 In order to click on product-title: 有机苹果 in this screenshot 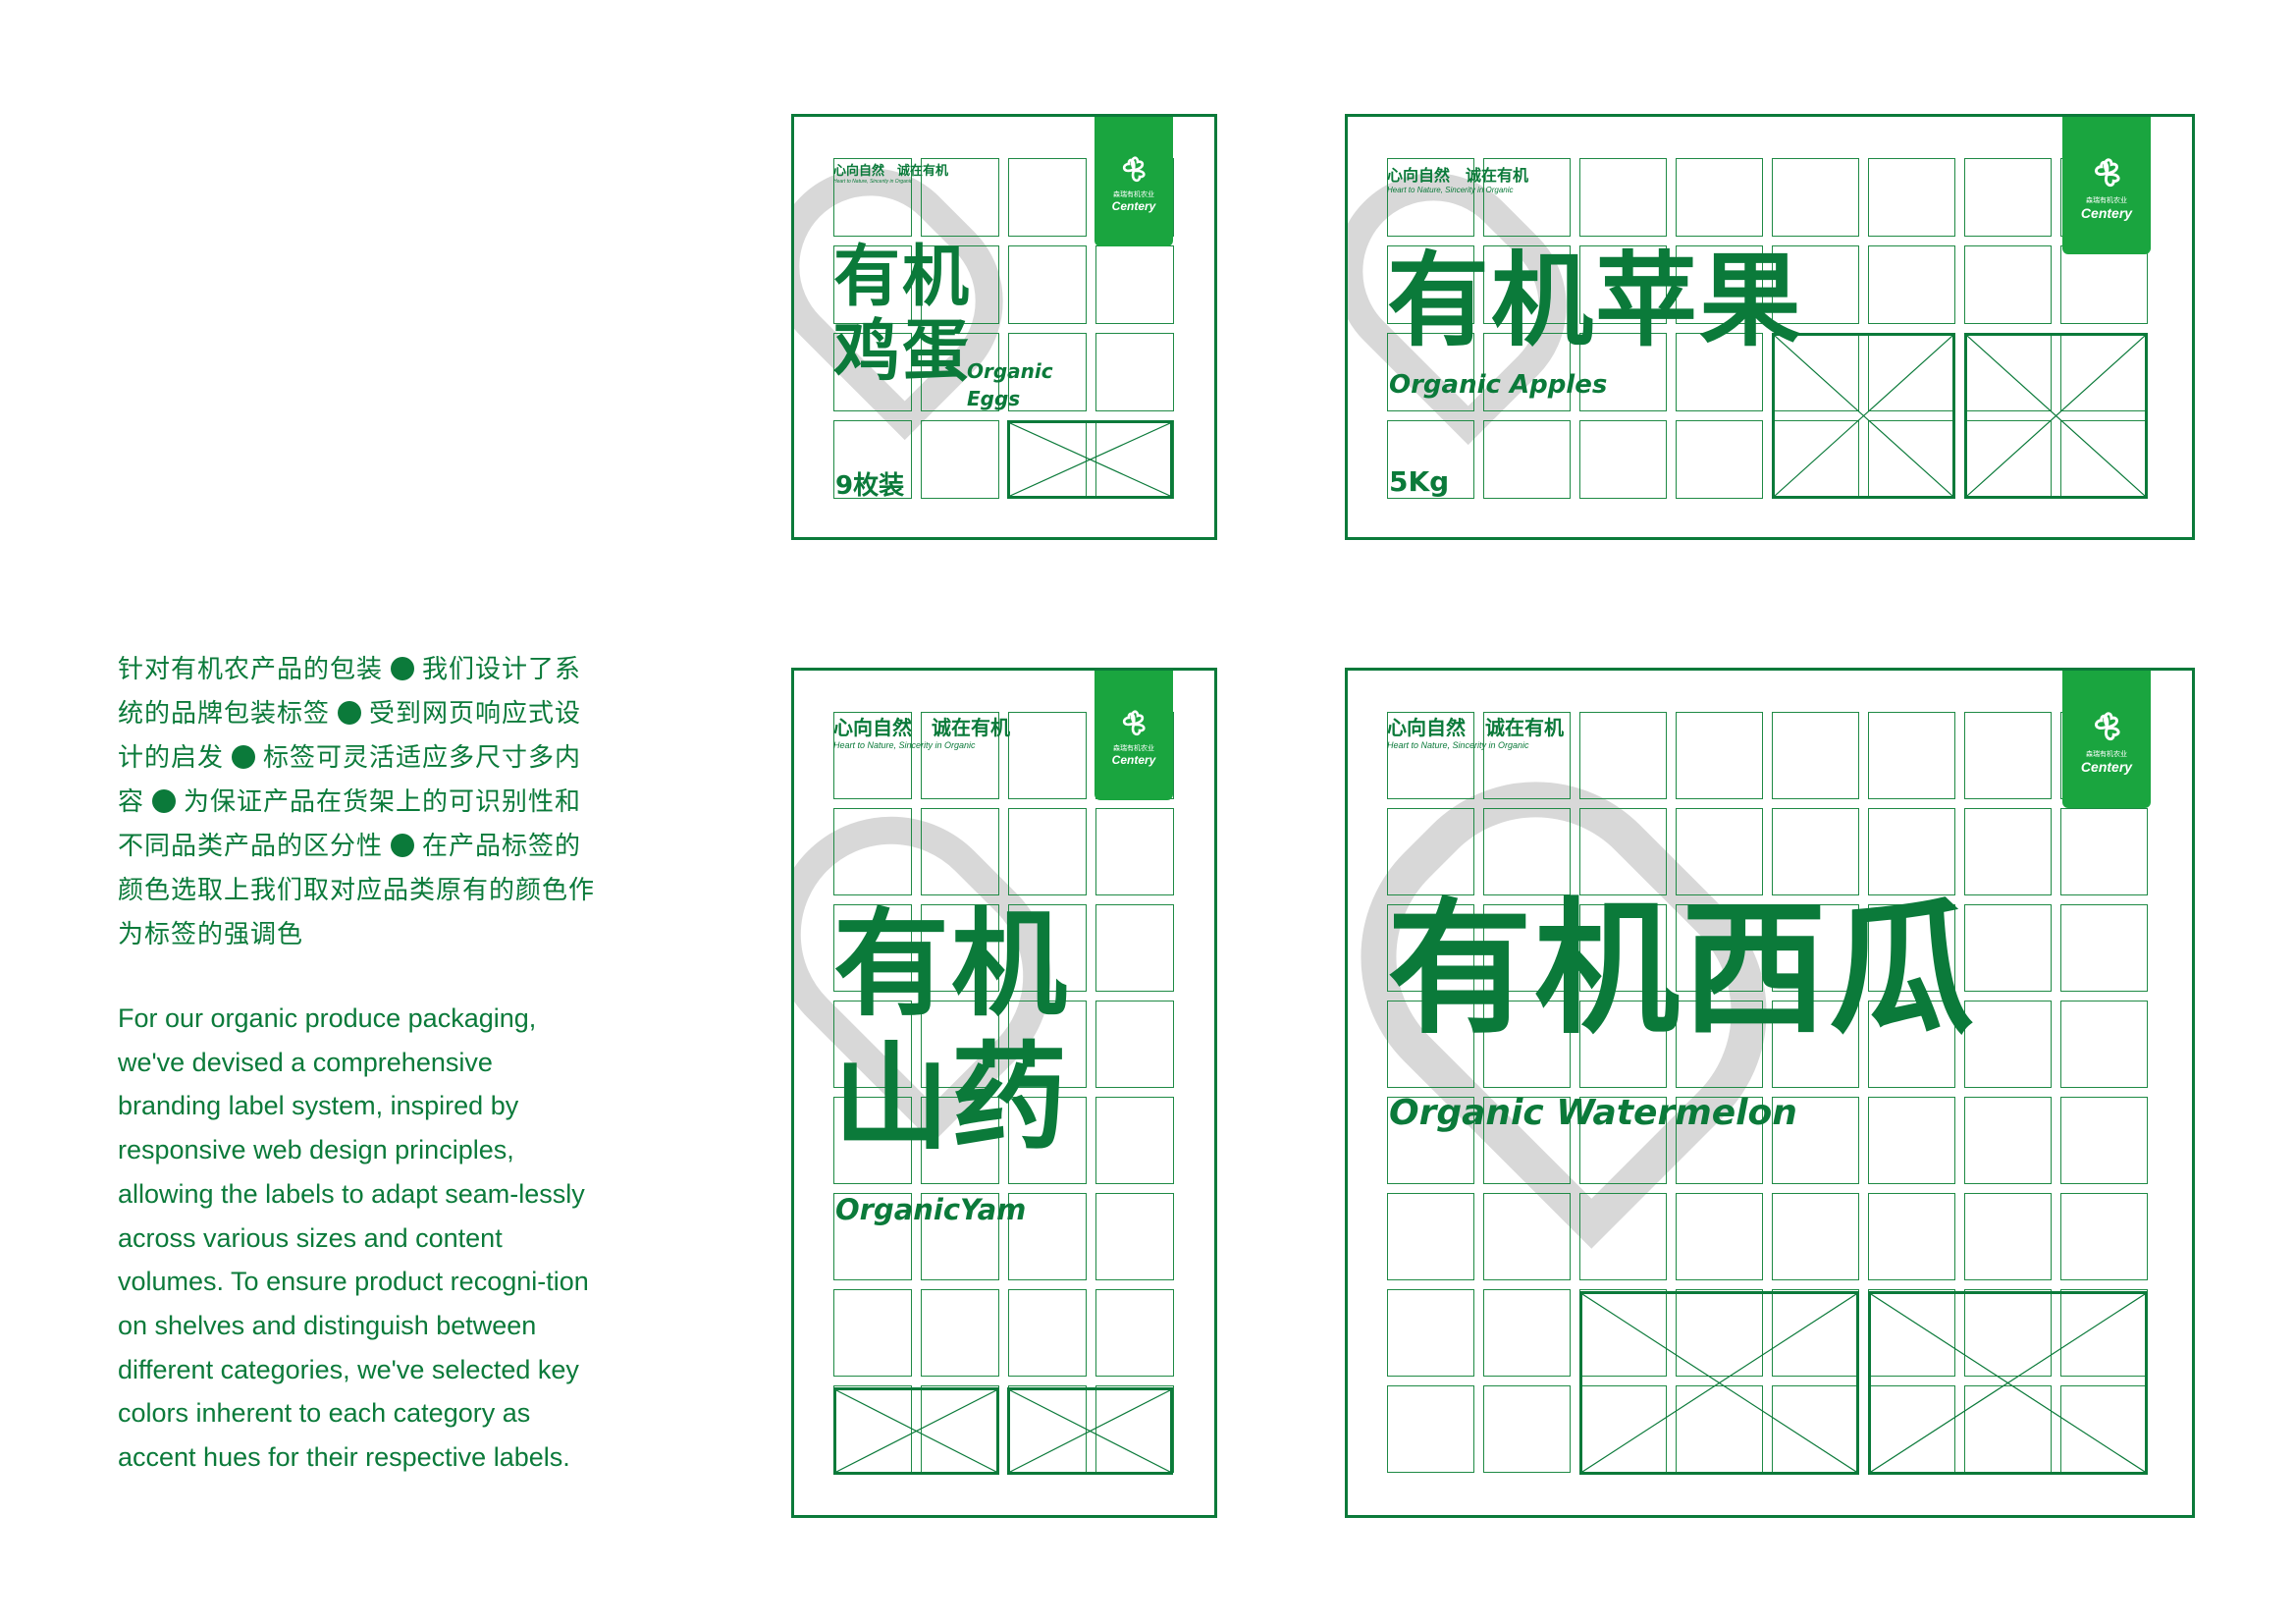, I will do `click(1596, 300)`.